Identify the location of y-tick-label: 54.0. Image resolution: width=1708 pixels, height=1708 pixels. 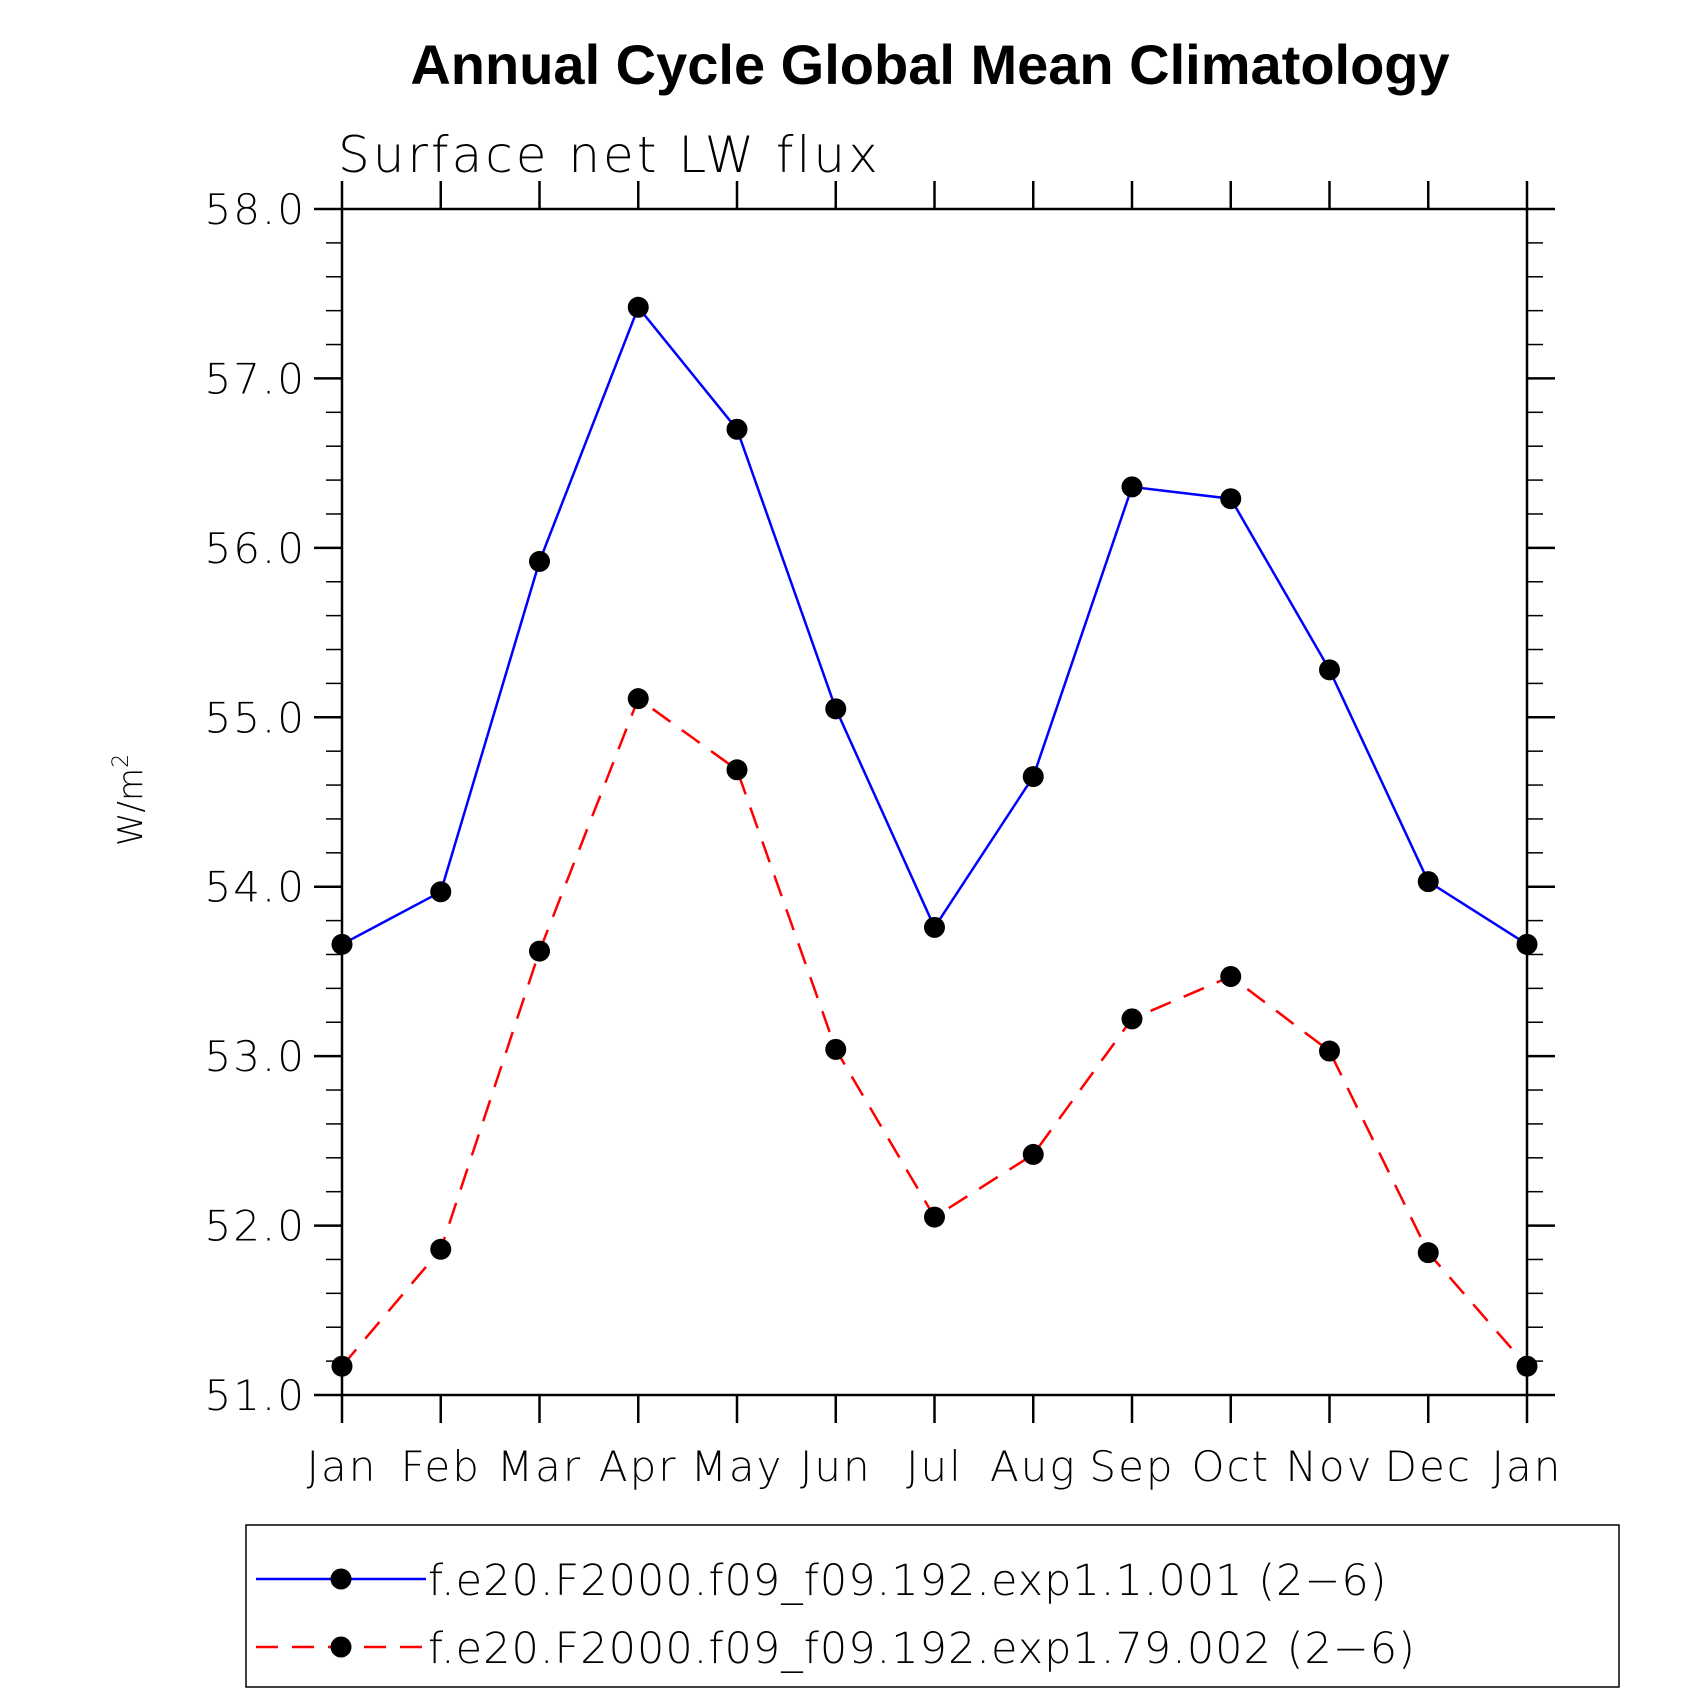
(255, 887).